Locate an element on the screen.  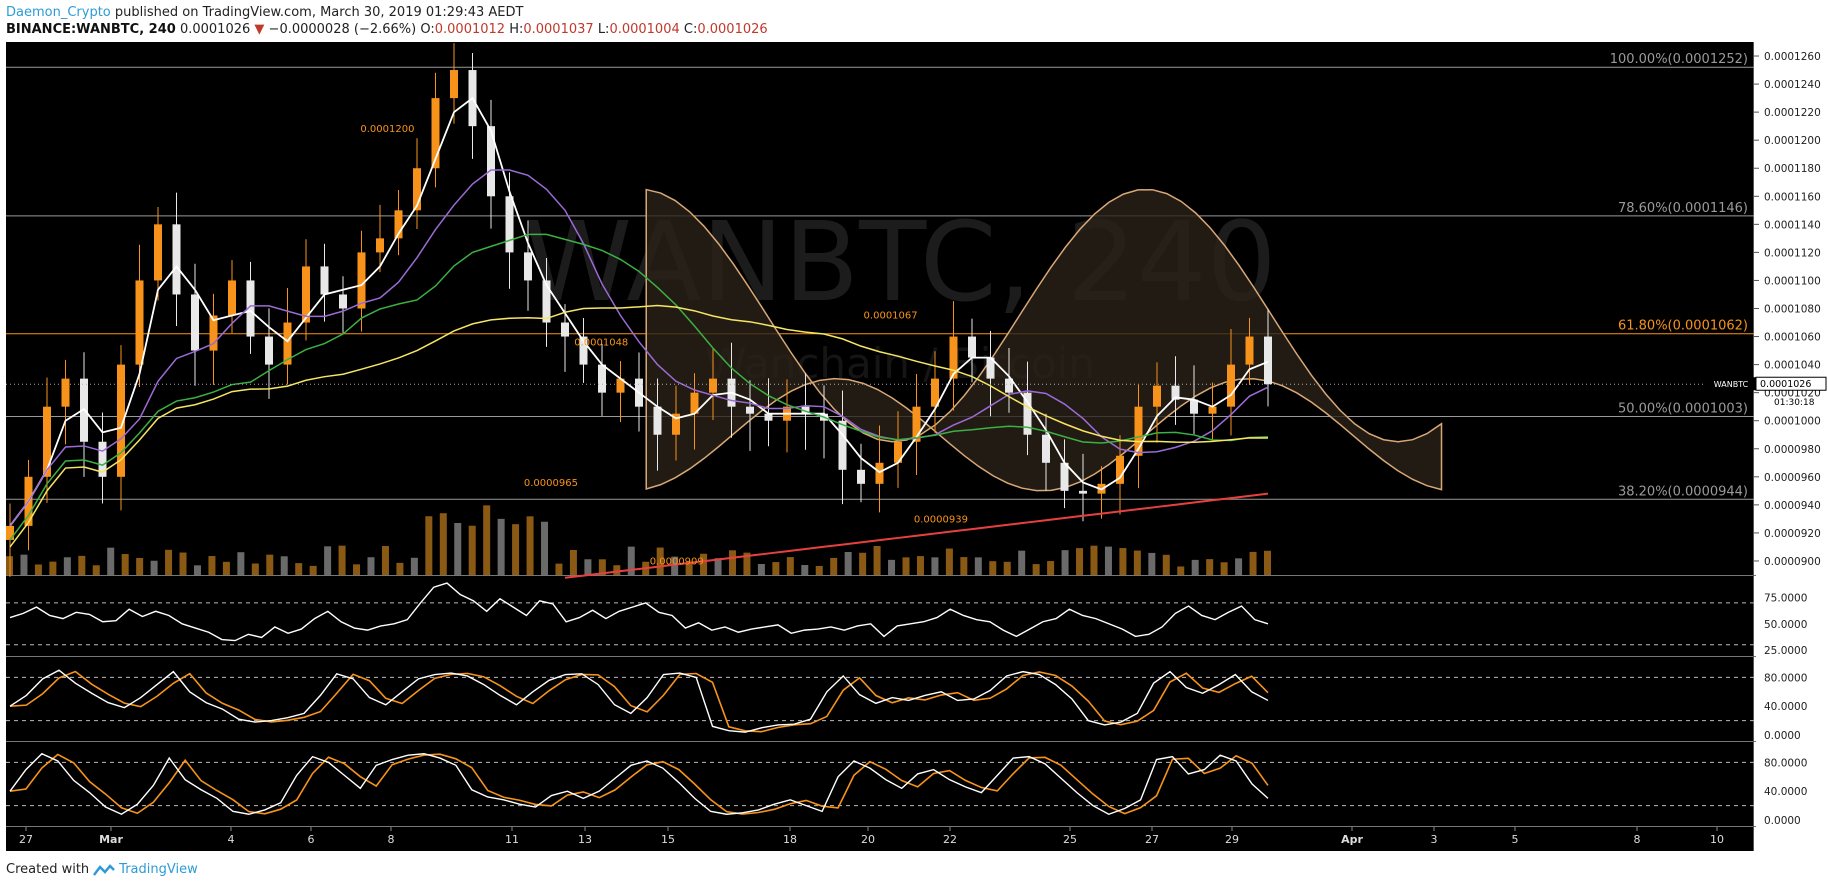
time-tick-label: 27 is located at coordinates (1152, 839).